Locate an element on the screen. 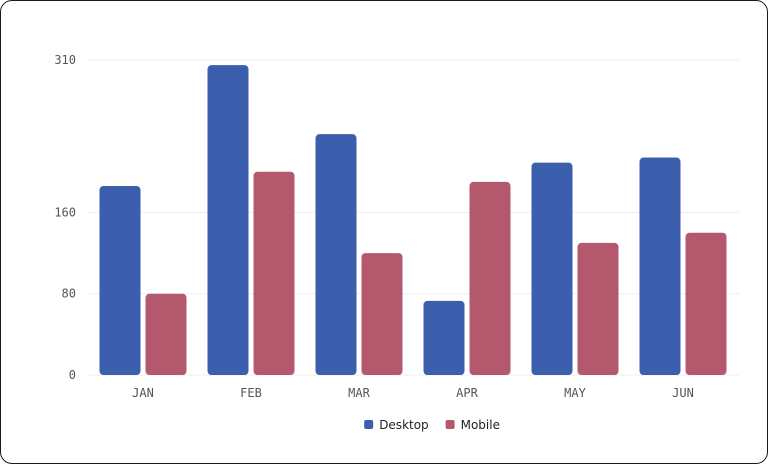 The image size is (768, 464). x-tick-label: JUN is located at coordinates (683, 393).